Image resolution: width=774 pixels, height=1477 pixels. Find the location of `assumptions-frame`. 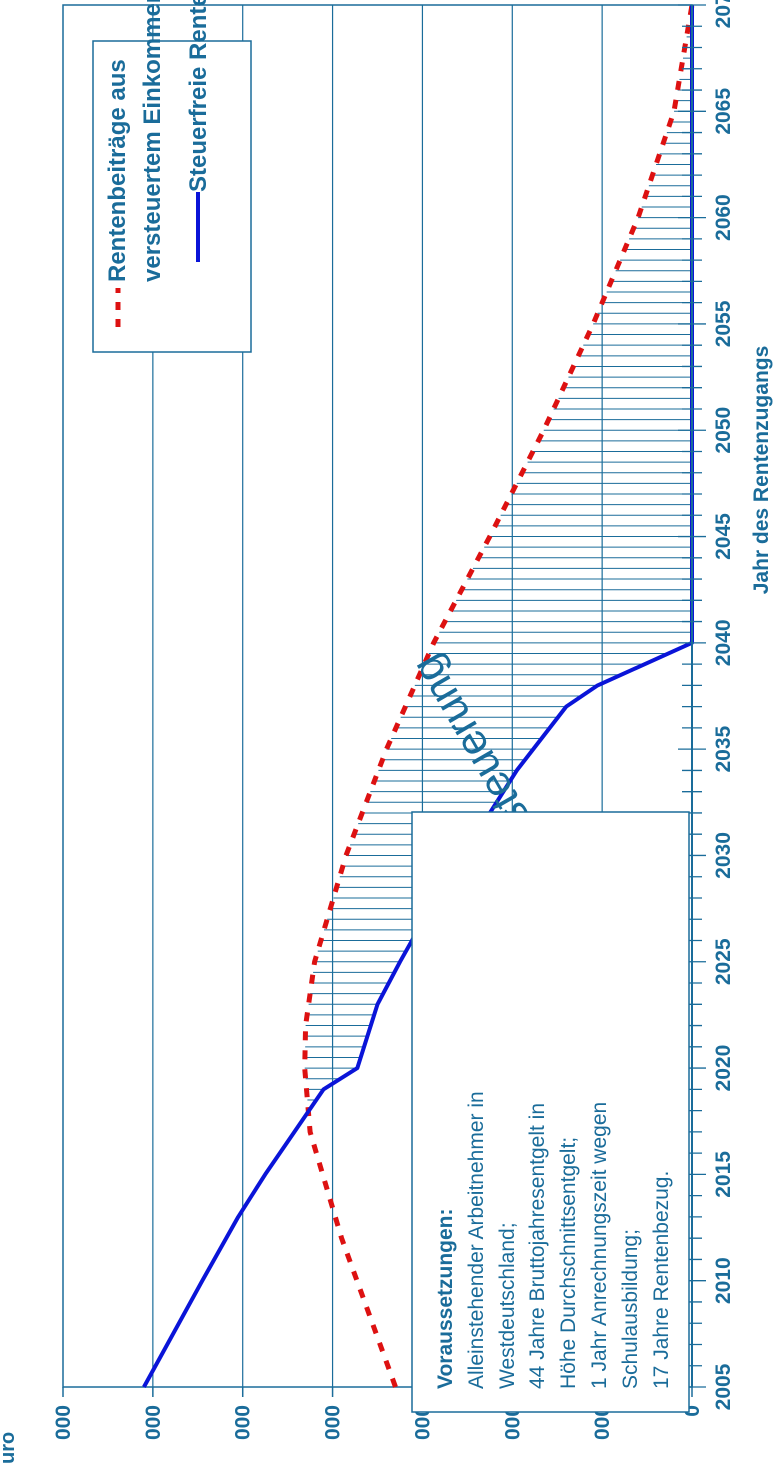

assumptions-frame is located at coordinates (550, 1112).